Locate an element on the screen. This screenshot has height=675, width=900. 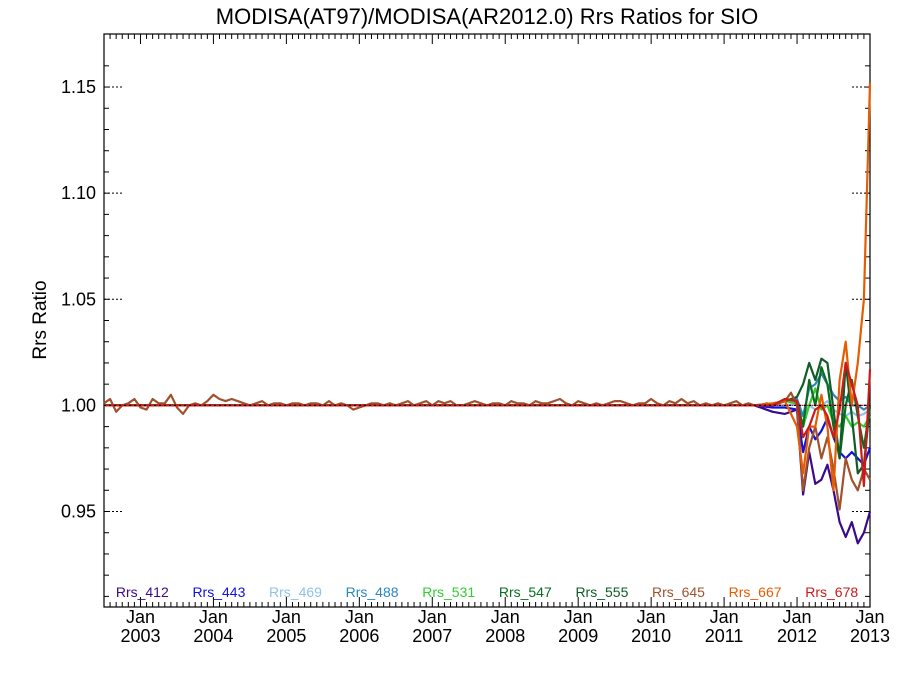
legend-entry-rrs-645: Rrs_645 is located at coordinates (678, 592).